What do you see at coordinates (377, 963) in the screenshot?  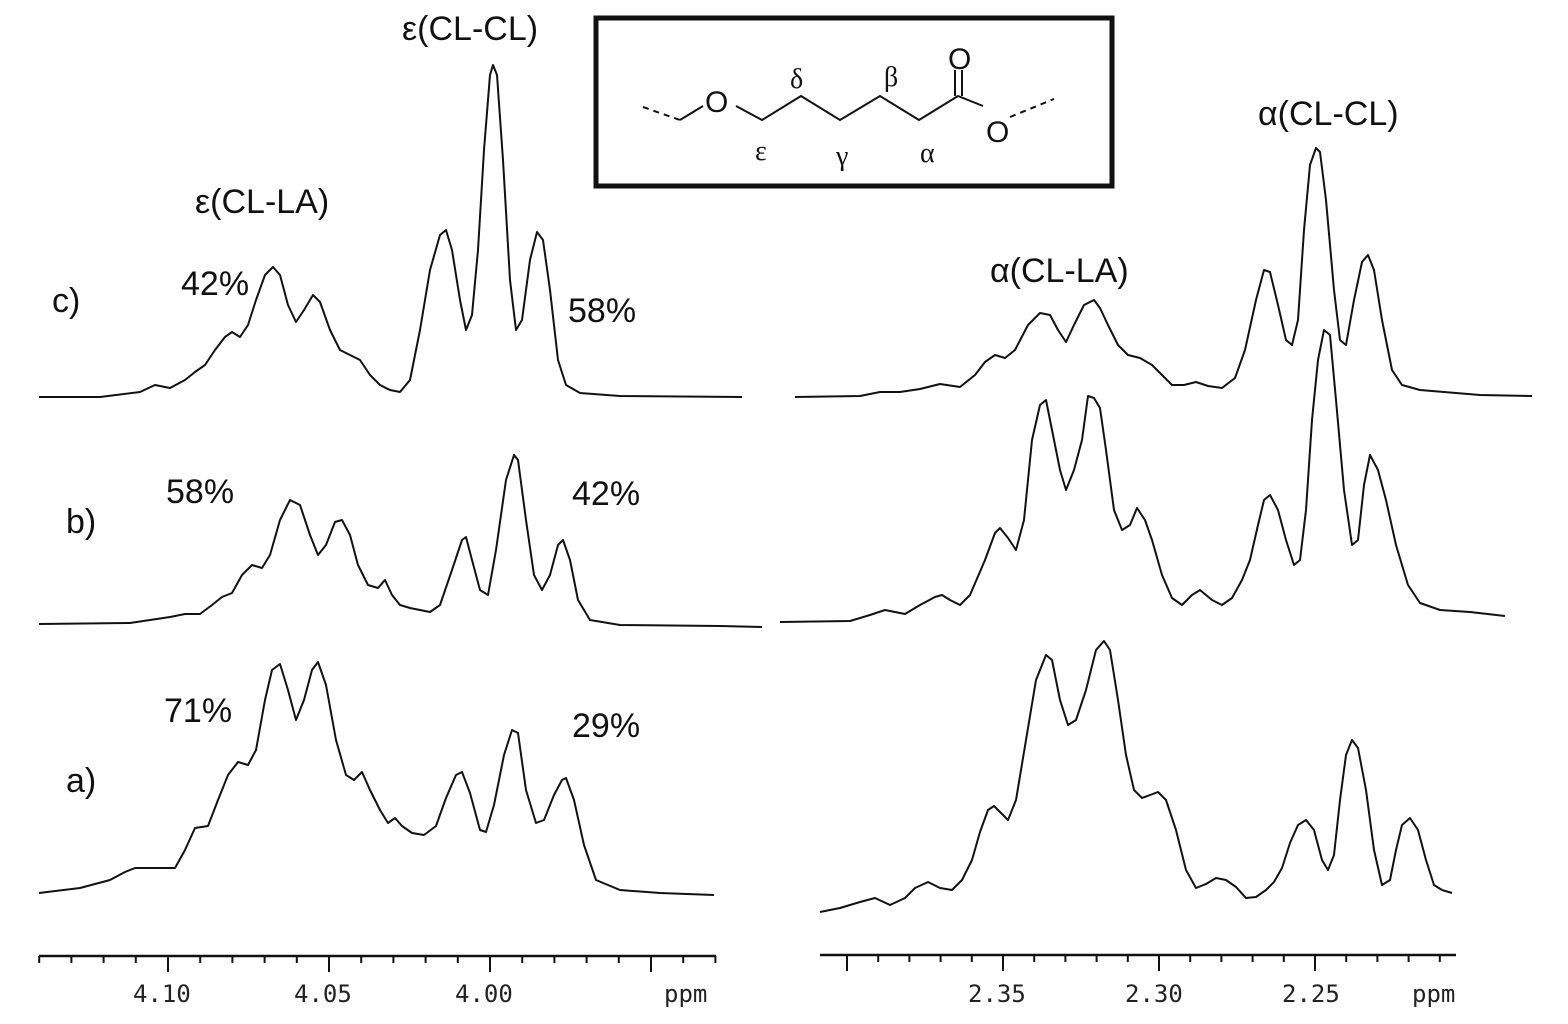 I see `x-axis-left` at bounding box center [377, 963].